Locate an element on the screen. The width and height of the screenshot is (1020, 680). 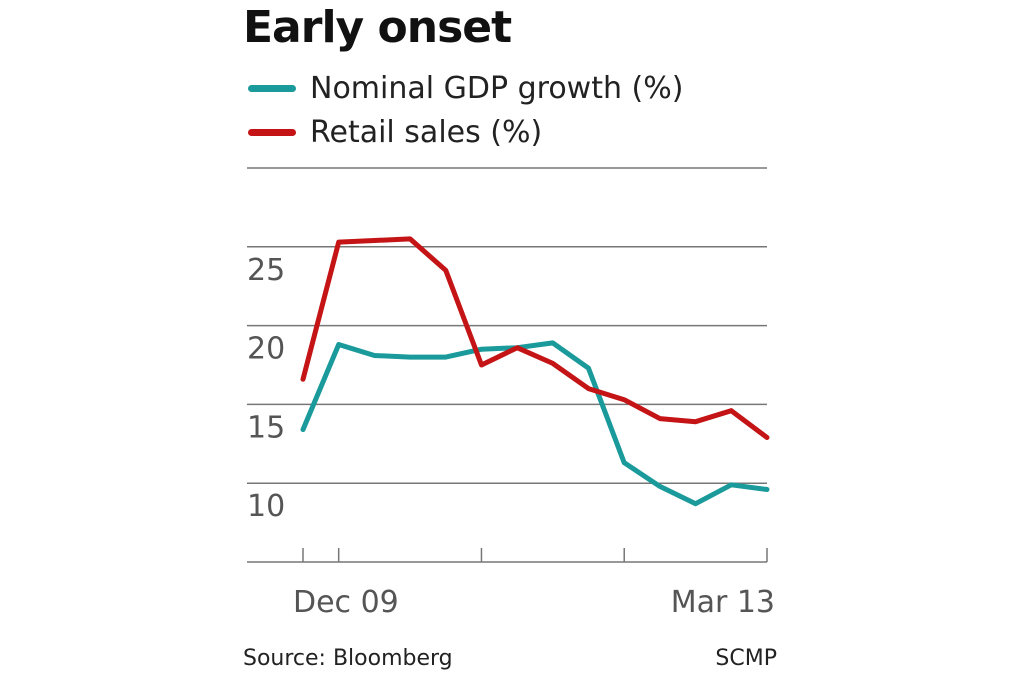
x-tick-label-start: Dec 09 is located at coordinates (346, 602).